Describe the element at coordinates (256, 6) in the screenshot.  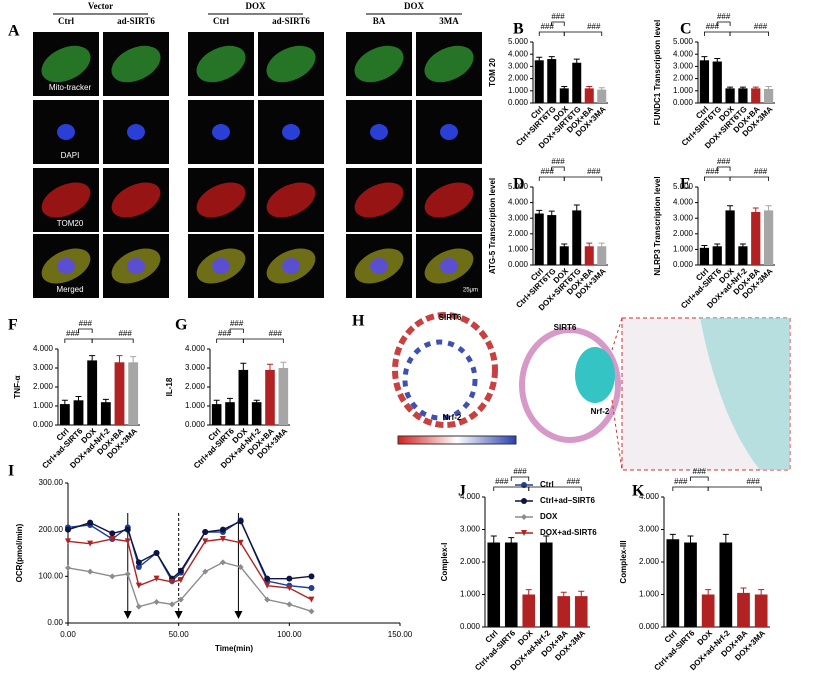
I see `group-label: DOX` at that location.